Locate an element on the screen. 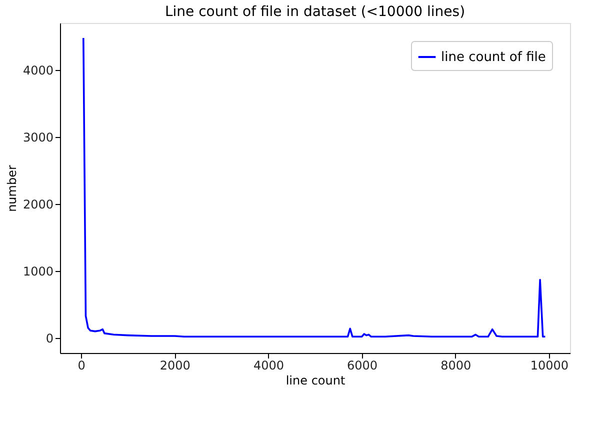  y-tick-label: 3000 is located at coordinates (38, 137).